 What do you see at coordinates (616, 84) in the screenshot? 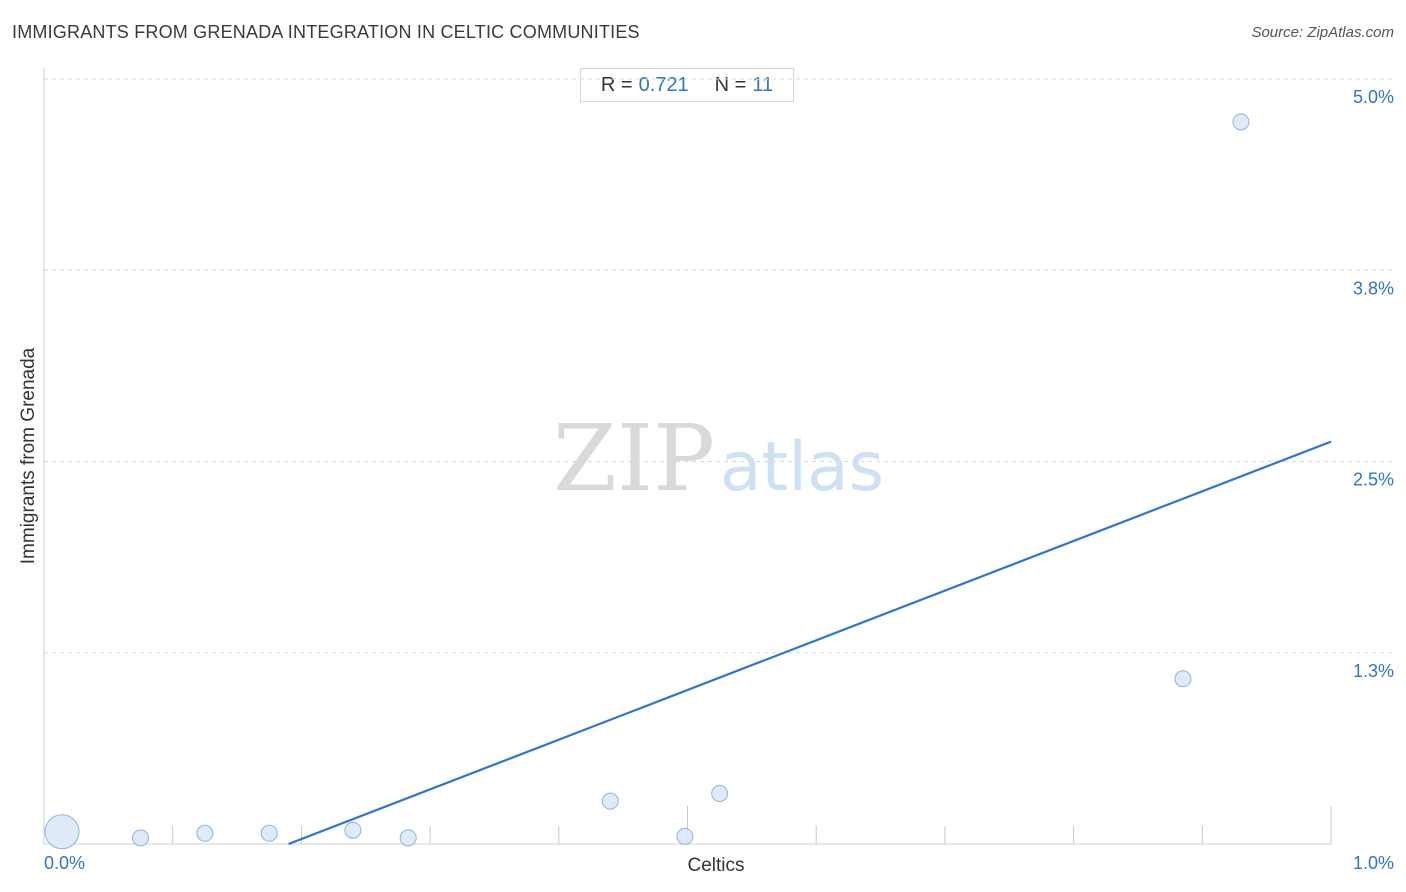
I see `r-label: R =` at bounding box center [616, 84].